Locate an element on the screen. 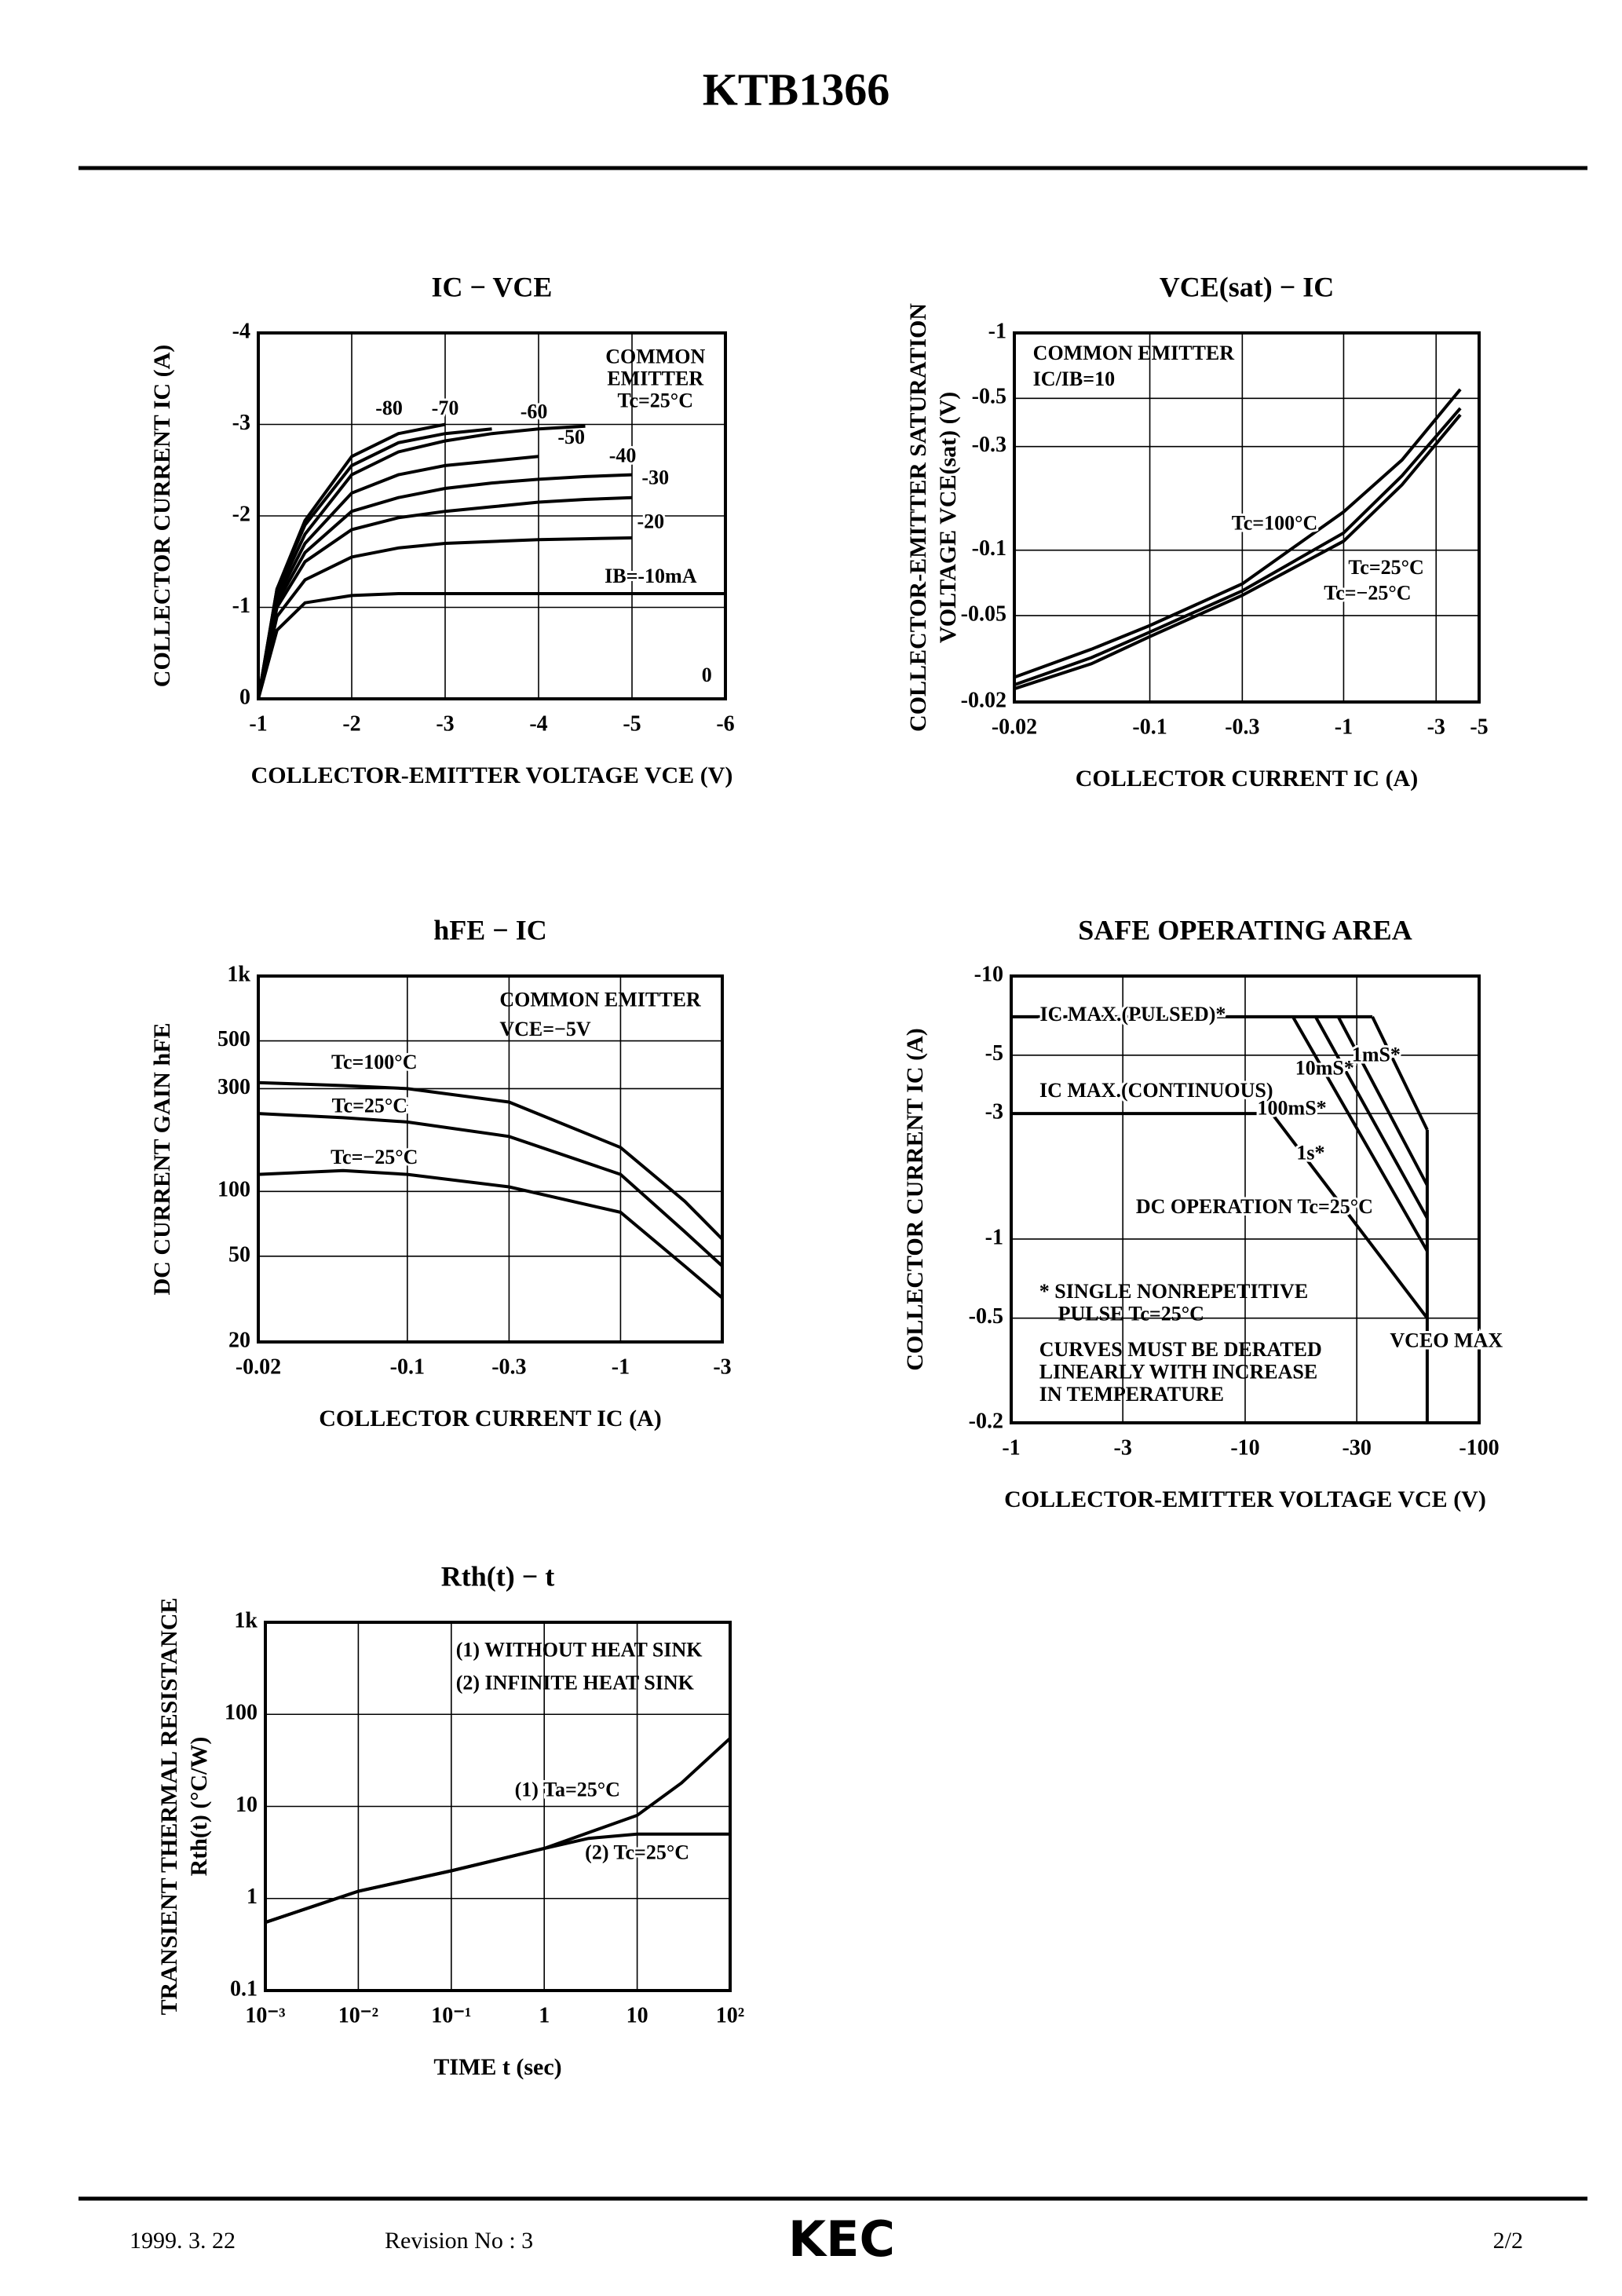 The height and width of the screenshot is (2296, 1622). curve-label: Tc=25°C is located at coordinates (1385, 567).